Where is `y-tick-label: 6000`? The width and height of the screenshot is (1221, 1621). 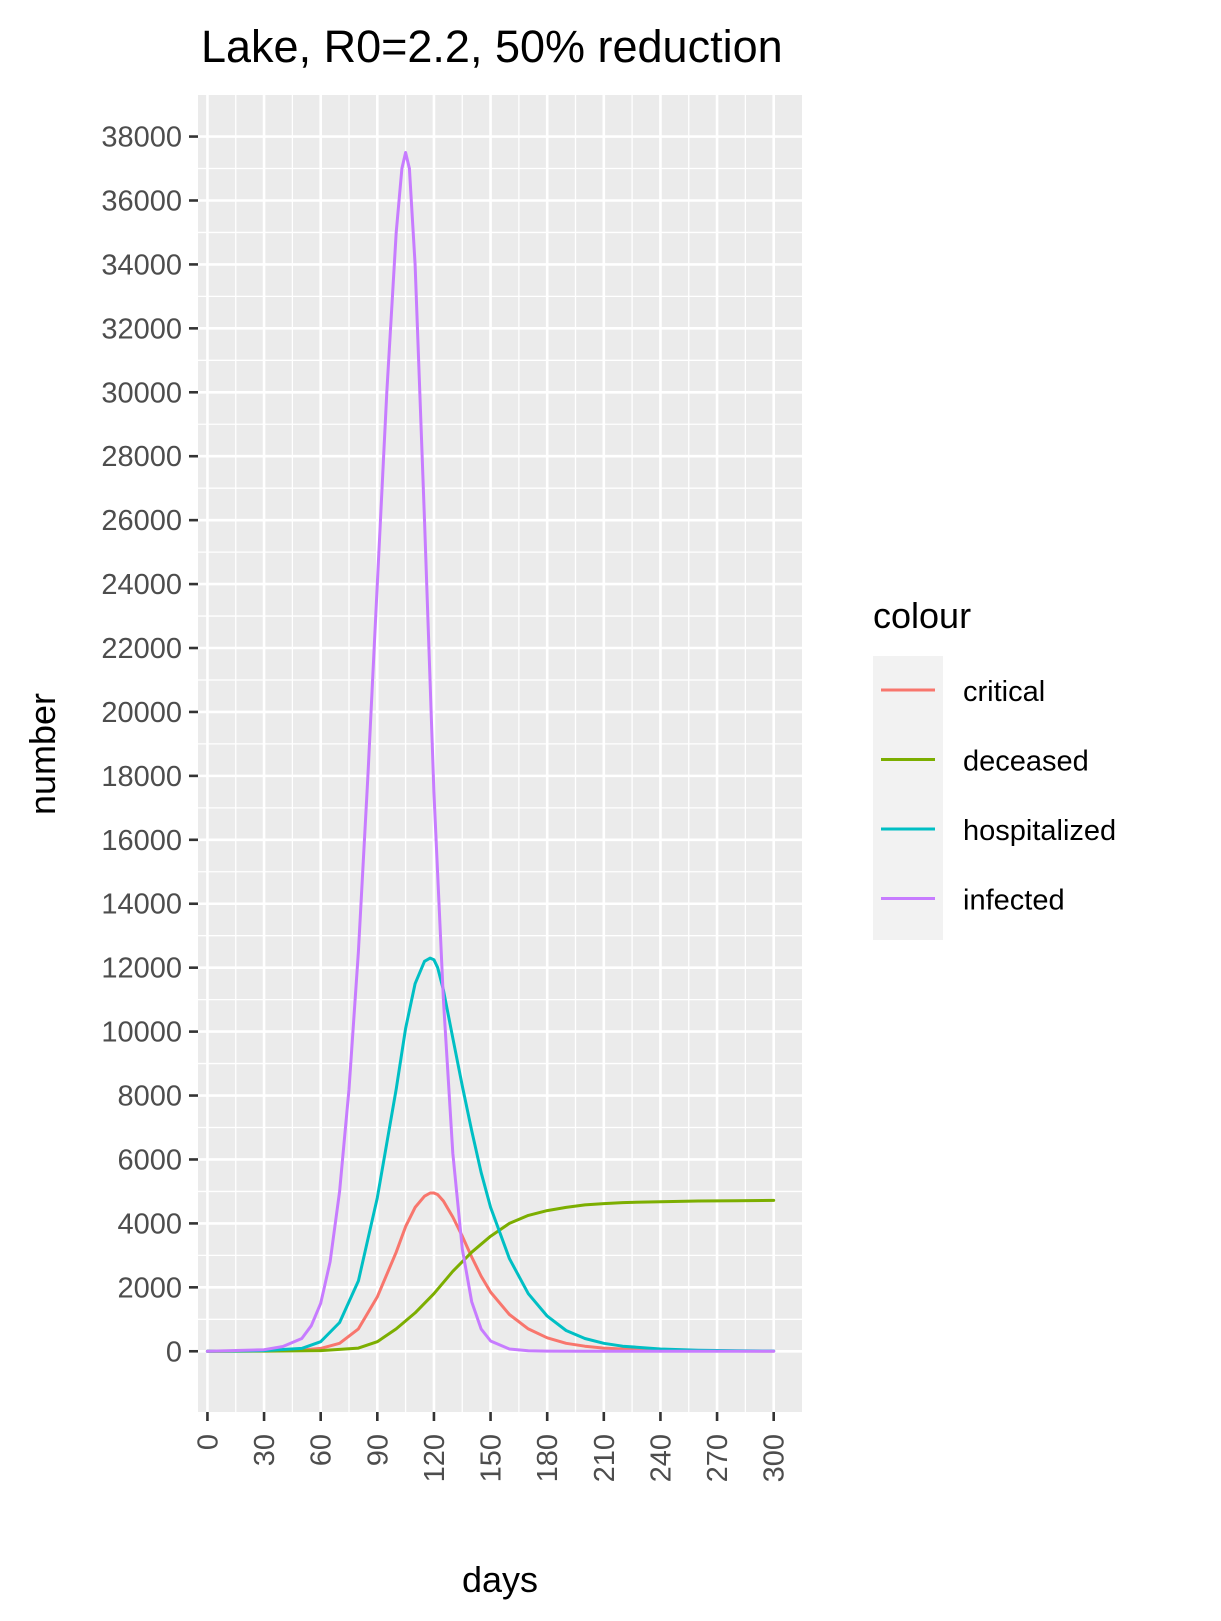 y-tick-label: 6000 is located at coordinates (149, 1160).